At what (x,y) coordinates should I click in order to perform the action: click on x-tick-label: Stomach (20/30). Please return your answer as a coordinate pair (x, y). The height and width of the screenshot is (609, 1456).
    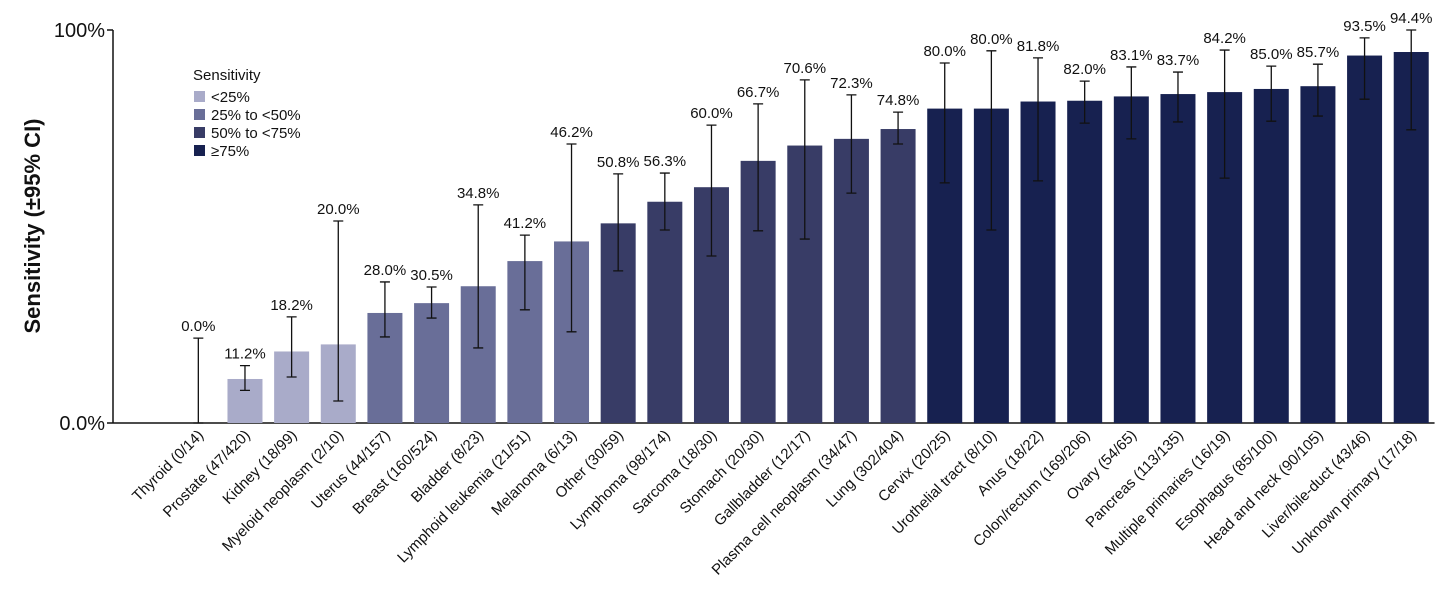
    Looking at the image, I should click on (722, 472).